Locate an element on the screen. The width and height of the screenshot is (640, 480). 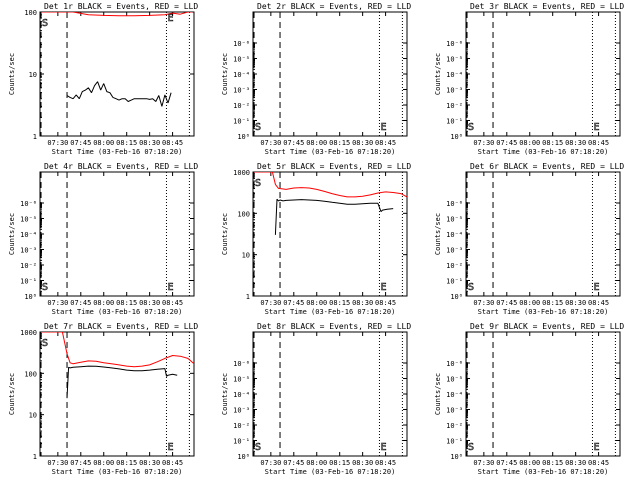
chart-title-detector: Det 7r is located at coordinates (58, 326).